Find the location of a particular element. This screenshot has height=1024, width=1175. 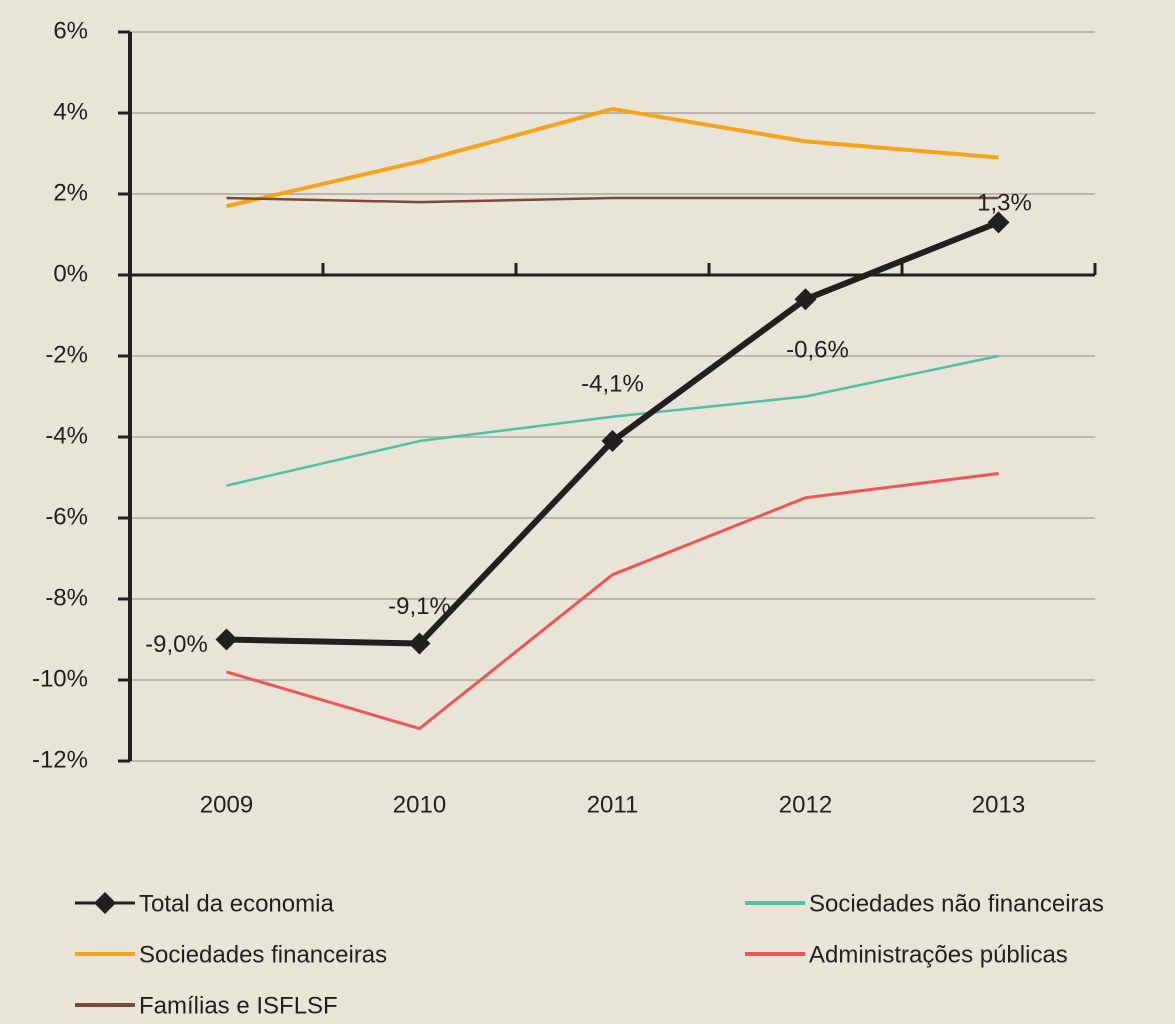

y-tick-label: -8% is located at coordinates (66, 597).